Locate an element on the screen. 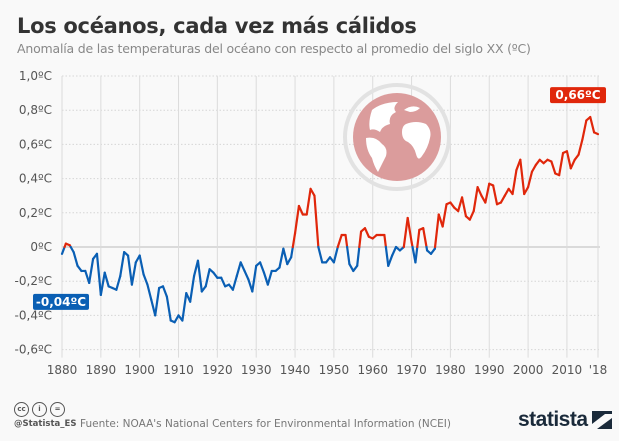 Image resolution: width=619 pixels, height=441 pixels. y-tick-label: 0,2ºC is located at coordinates (35, 213).